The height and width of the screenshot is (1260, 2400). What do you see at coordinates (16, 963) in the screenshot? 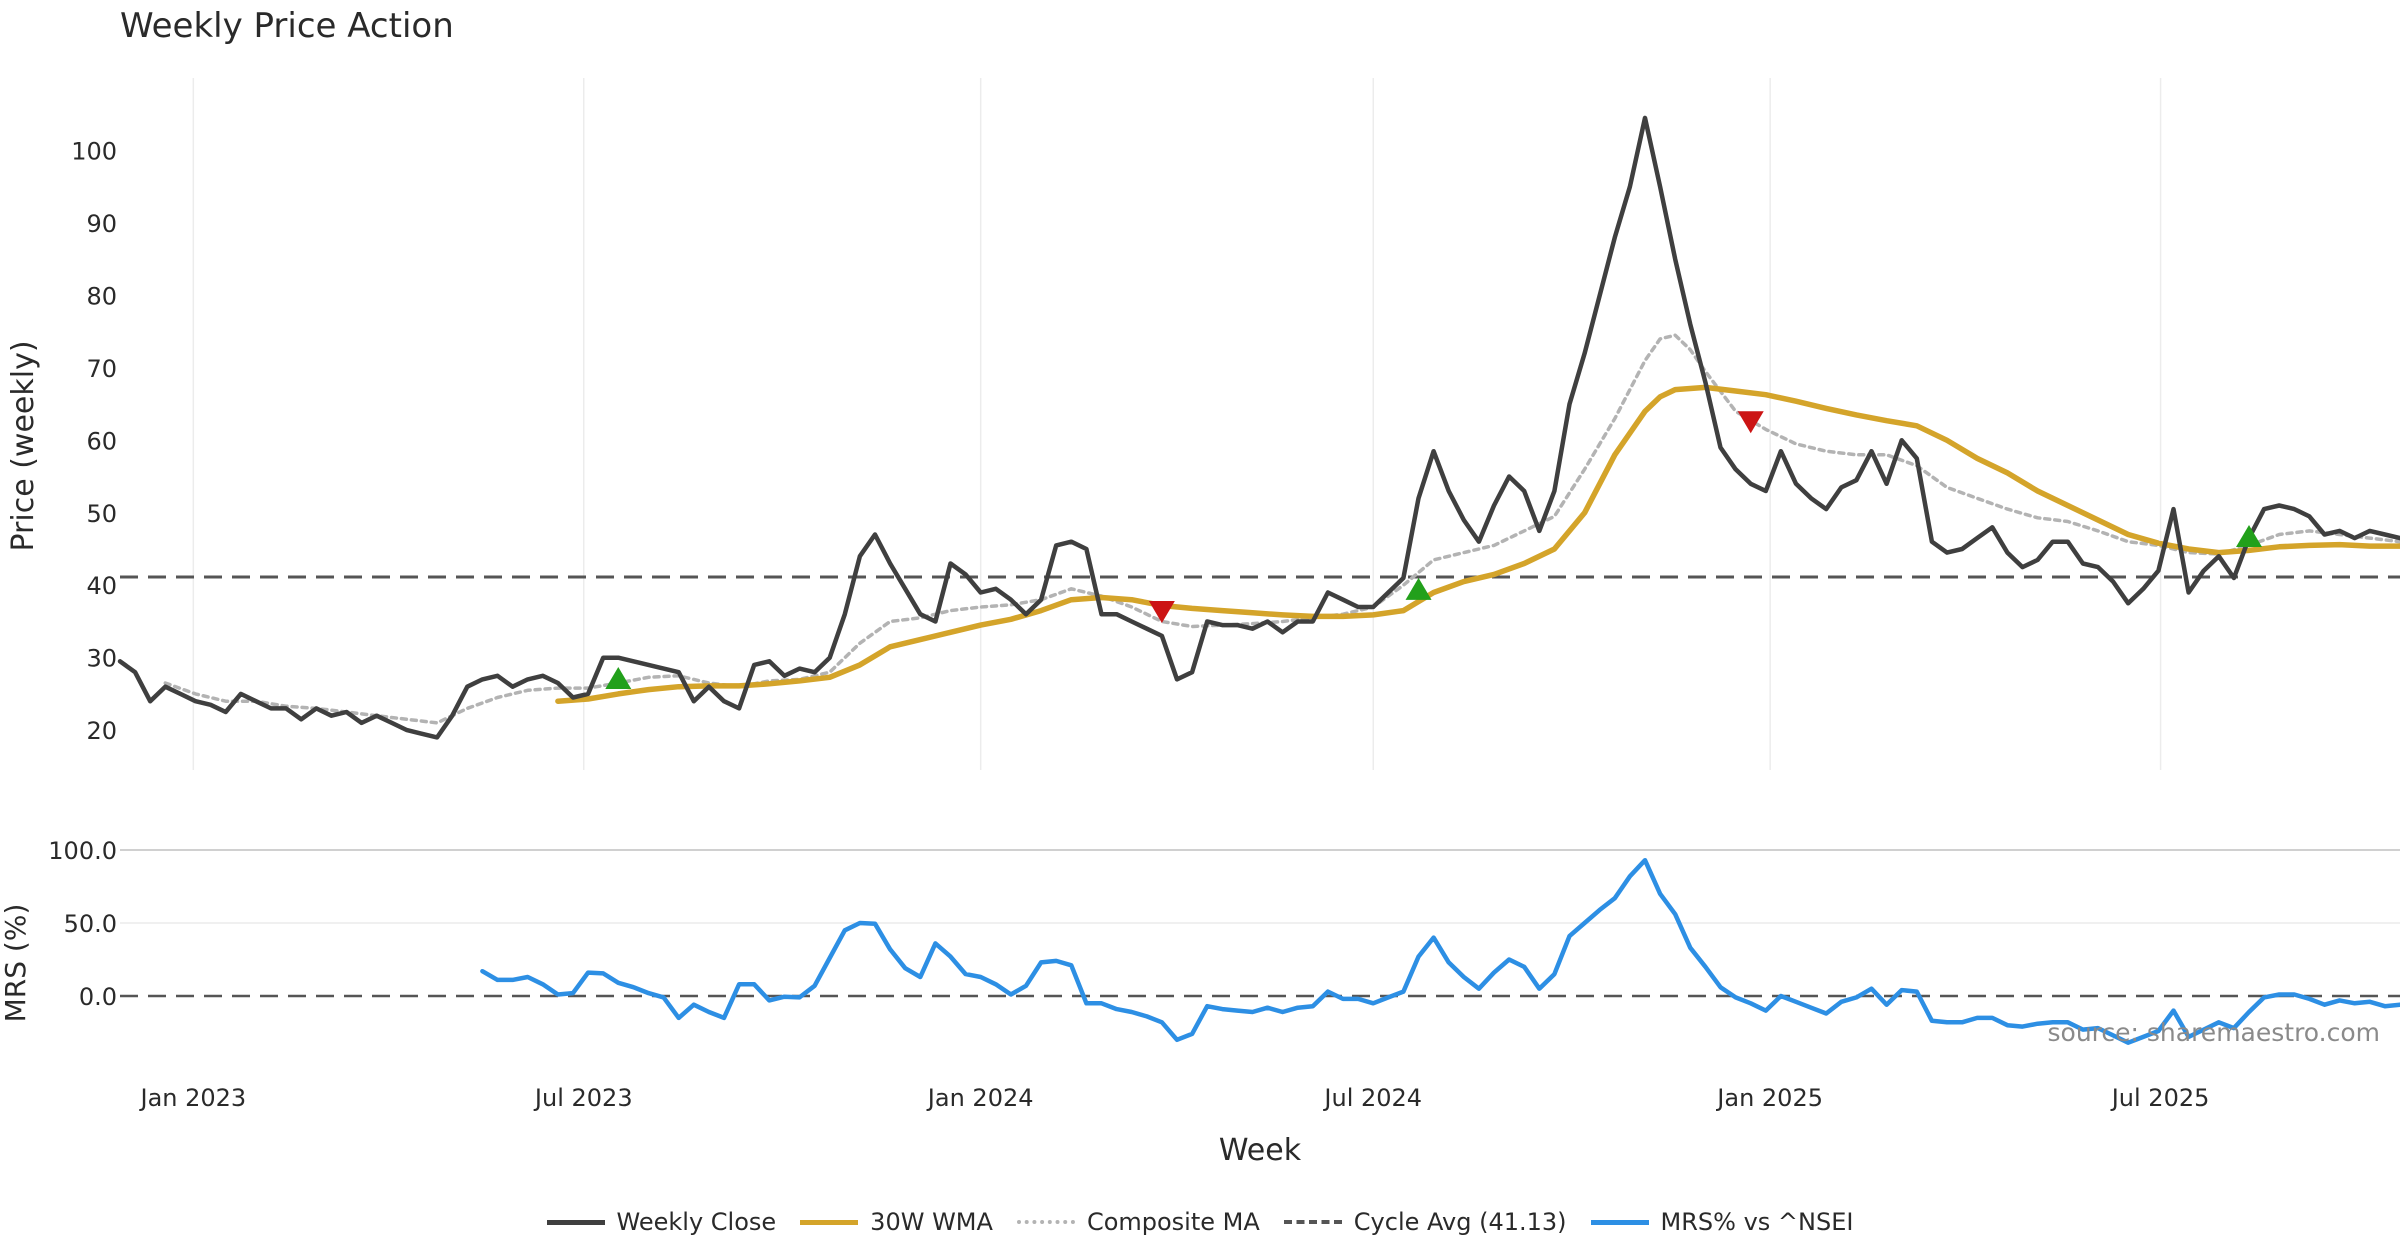
I see `mrs-y-axis-label: MRS (%)` at bounding box center [16, 963].